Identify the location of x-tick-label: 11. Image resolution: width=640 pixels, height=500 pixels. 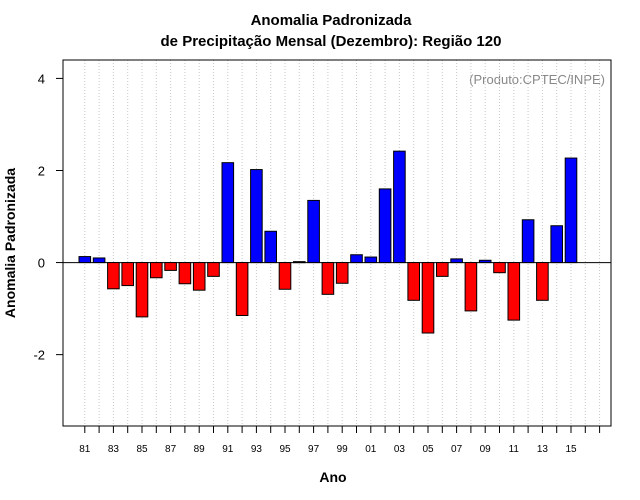
(514, 449).